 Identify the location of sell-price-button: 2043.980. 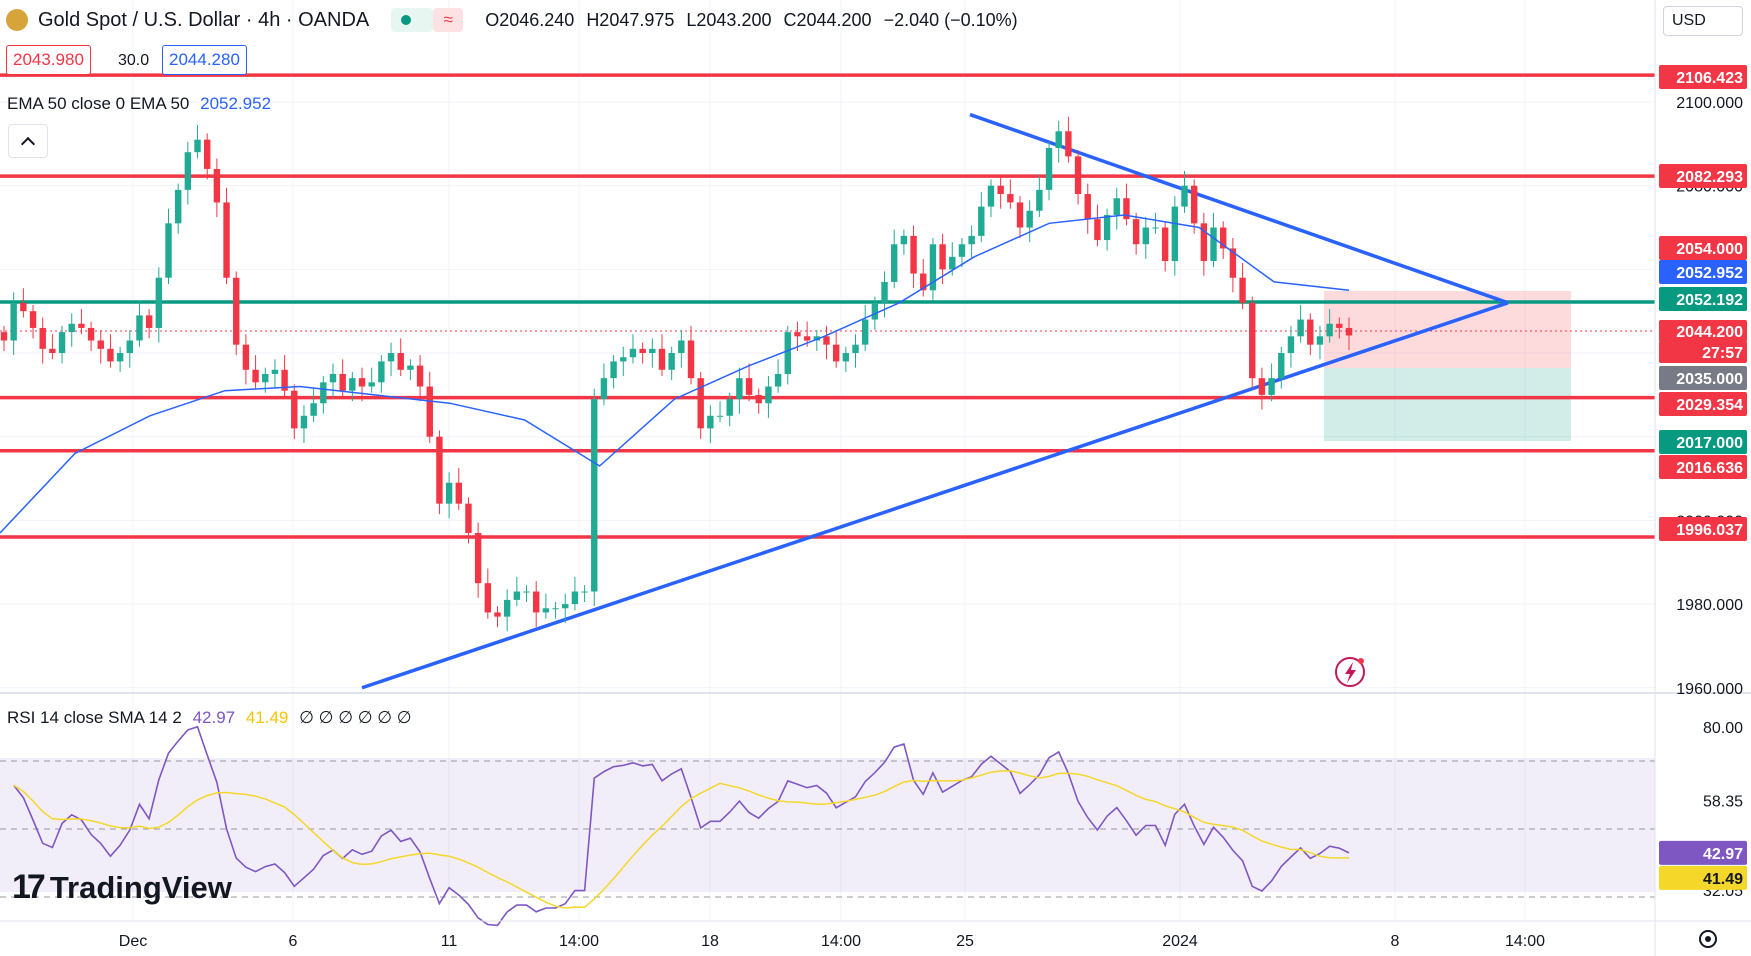
(48, 60).